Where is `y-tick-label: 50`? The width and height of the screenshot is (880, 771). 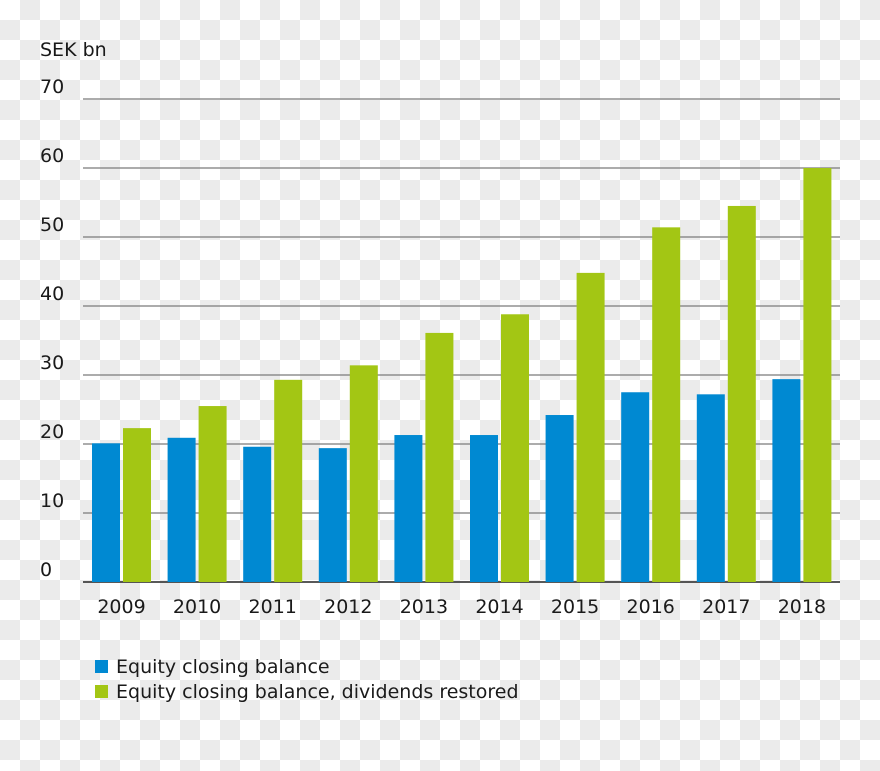
y-tick-label: 50 is located at coordinates (52, 225).